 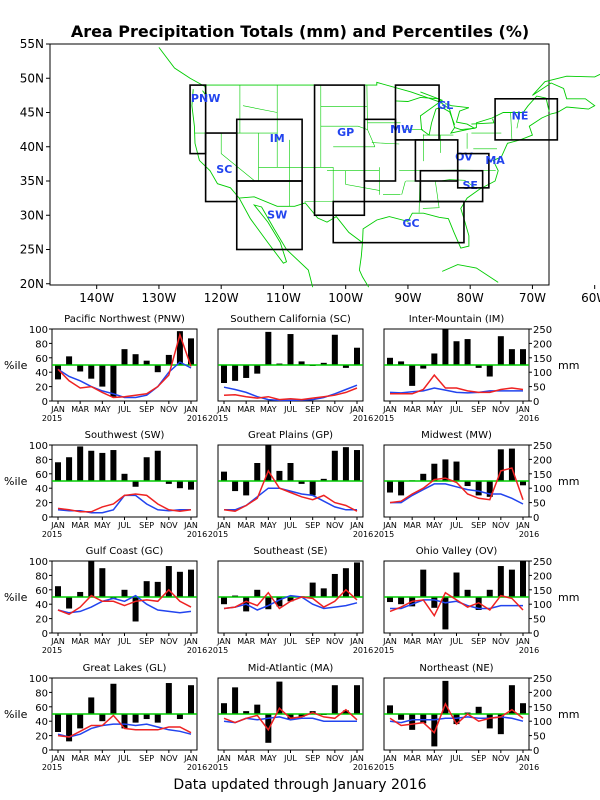 What do you see at coordinates (283, 298) in the screenshot?
I see `lon-tick-label: 110W` at bounding box center [283, 298].